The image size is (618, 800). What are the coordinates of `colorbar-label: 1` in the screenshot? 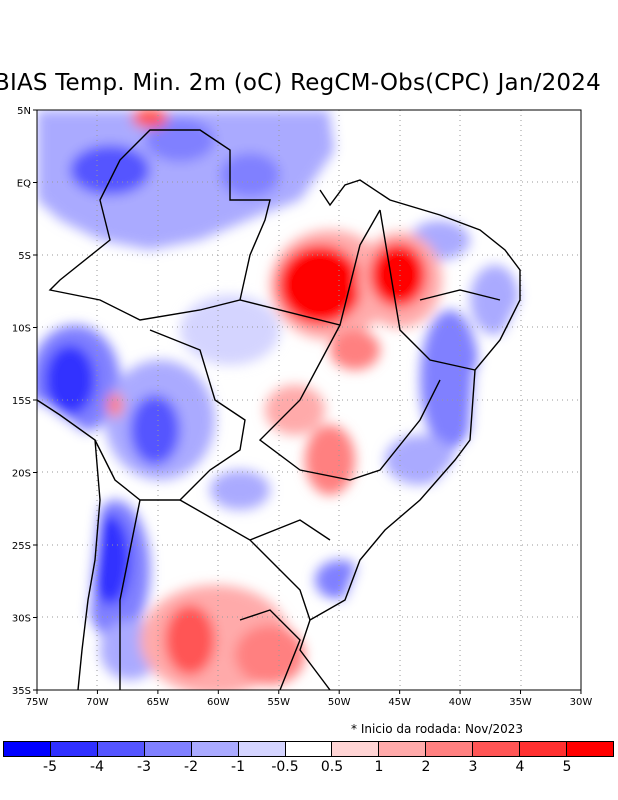 It's located at (379, 767).